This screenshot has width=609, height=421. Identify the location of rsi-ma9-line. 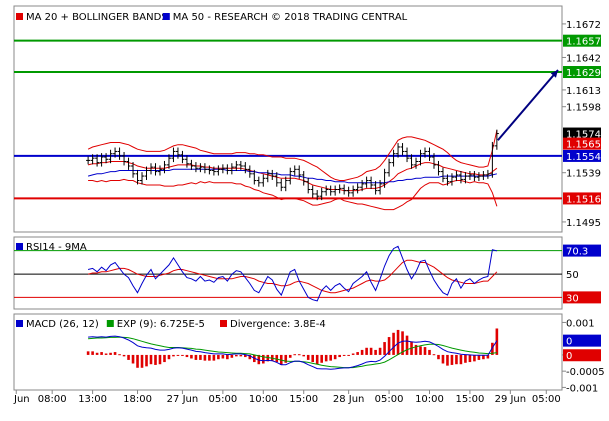
(292, 276).